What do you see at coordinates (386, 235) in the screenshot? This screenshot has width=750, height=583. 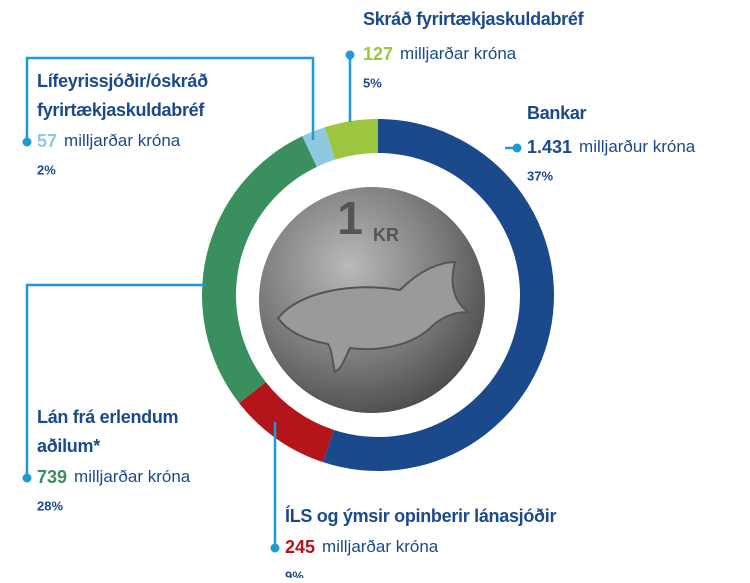 I see `coin-unit: KR` at bounding box center [386, 235].